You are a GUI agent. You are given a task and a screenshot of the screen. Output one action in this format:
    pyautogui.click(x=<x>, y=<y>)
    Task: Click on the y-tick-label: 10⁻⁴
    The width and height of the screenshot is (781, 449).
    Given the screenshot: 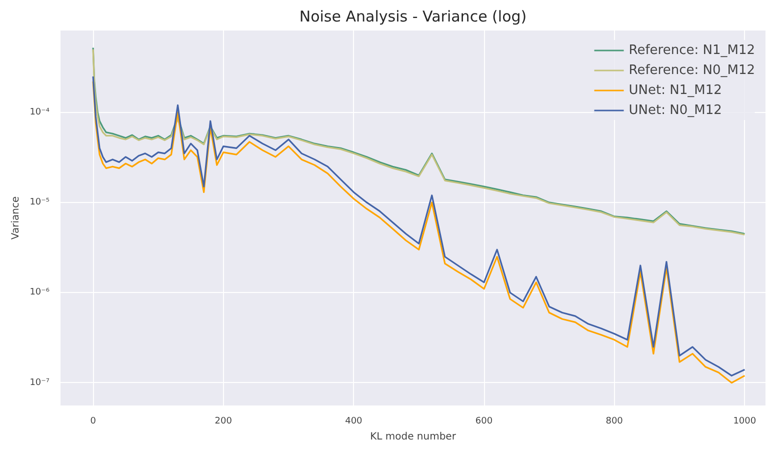 What is the action you would take?
    pyautogui.click(x=40, y=112)
    